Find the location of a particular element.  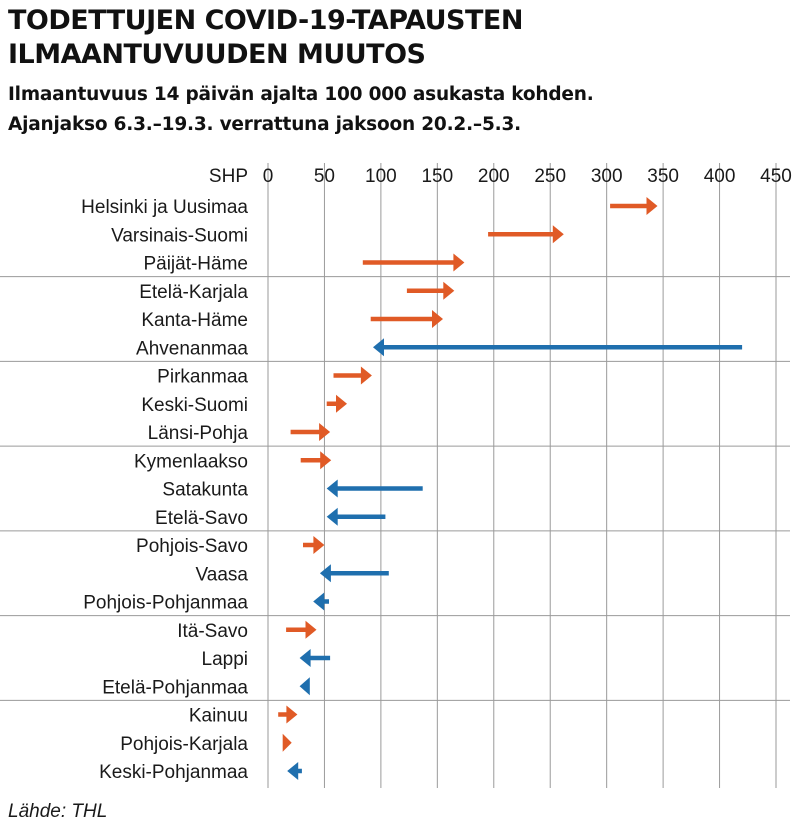

x-tick-label: 100 is located at coordinates (381, 176).